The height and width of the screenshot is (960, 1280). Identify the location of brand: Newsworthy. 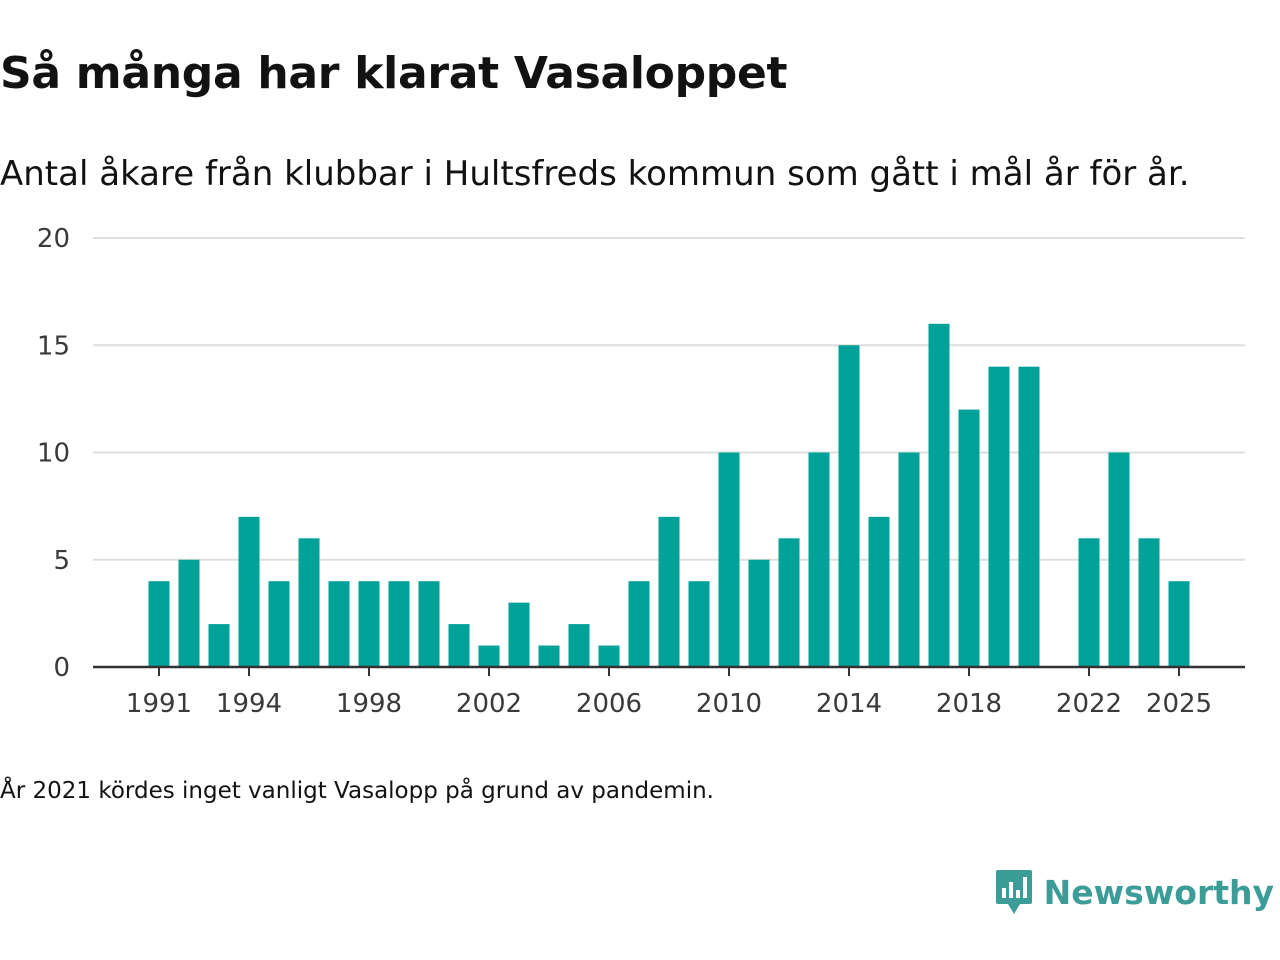
(1134, 892).